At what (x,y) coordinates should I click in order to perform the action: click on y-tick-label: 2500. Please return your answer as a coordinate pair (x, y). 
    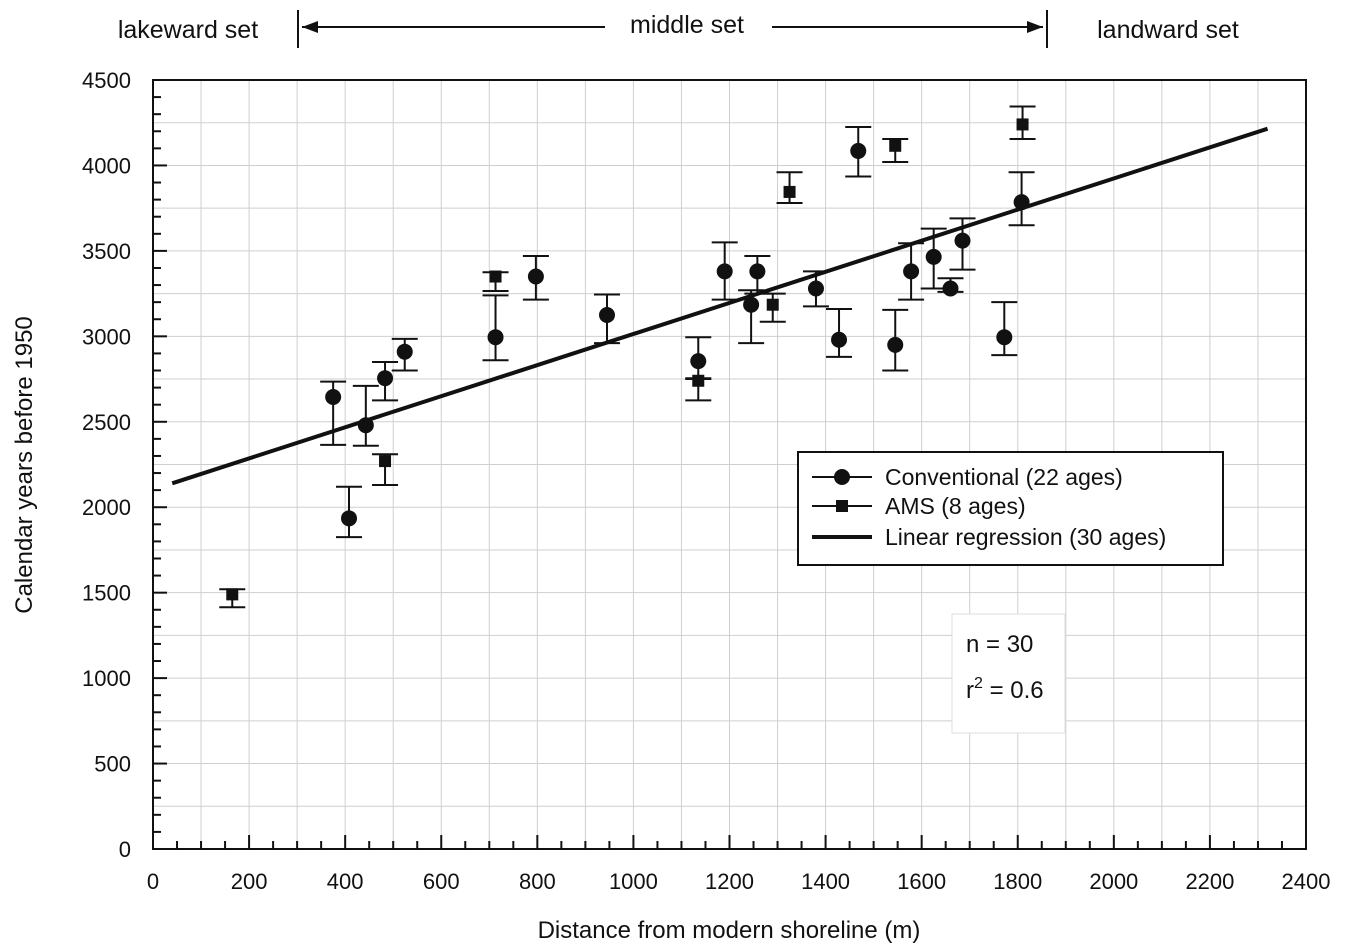
    Looking at the image, I should click on (106, 422).